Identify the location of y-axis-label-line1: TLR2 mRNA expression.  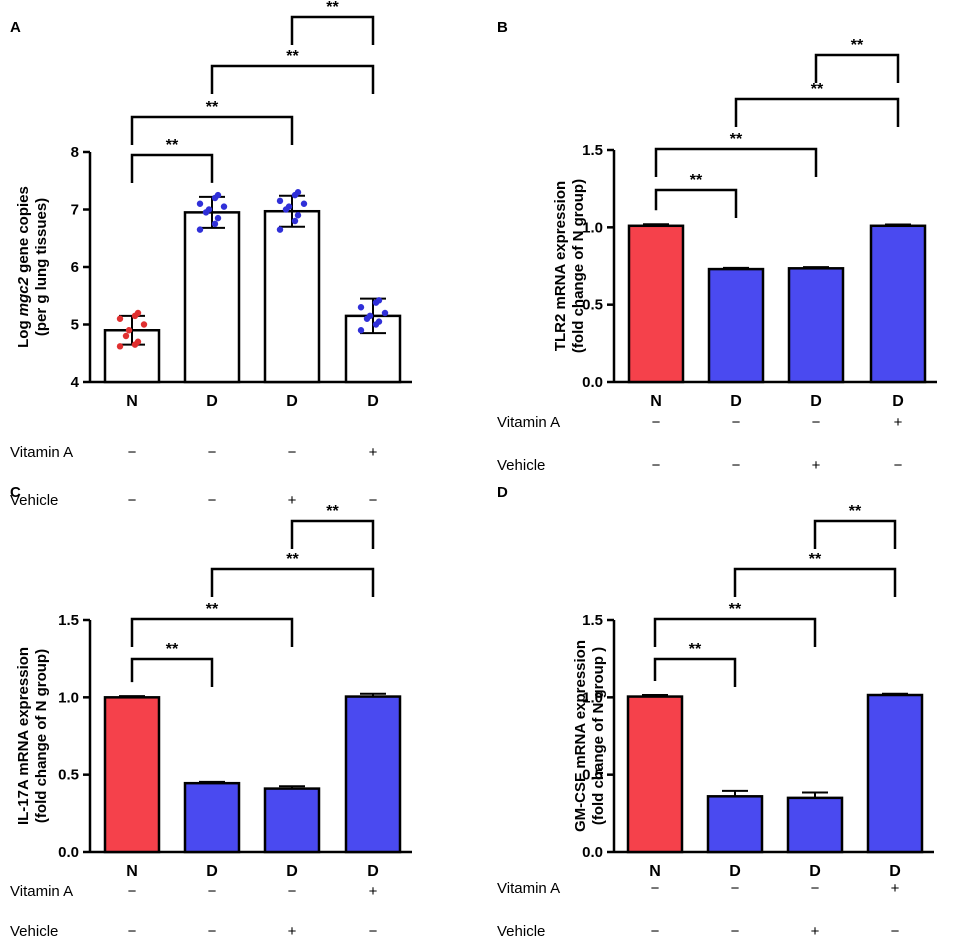
(560, 266).